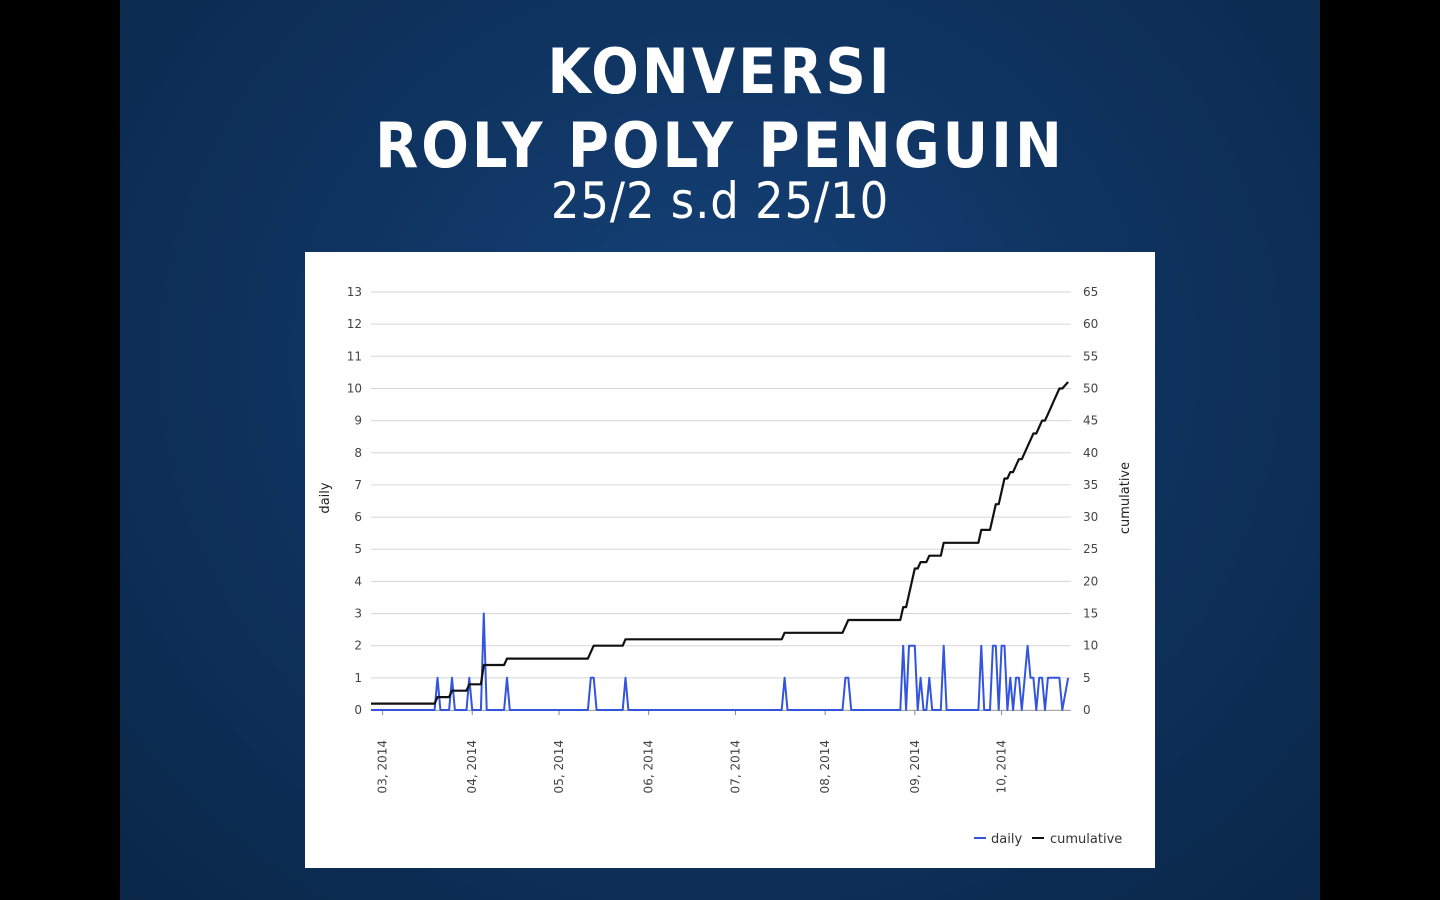 This screenshot has height=900, width=1440. I want to click on right-tick-label: 25, so click(1090, 549).